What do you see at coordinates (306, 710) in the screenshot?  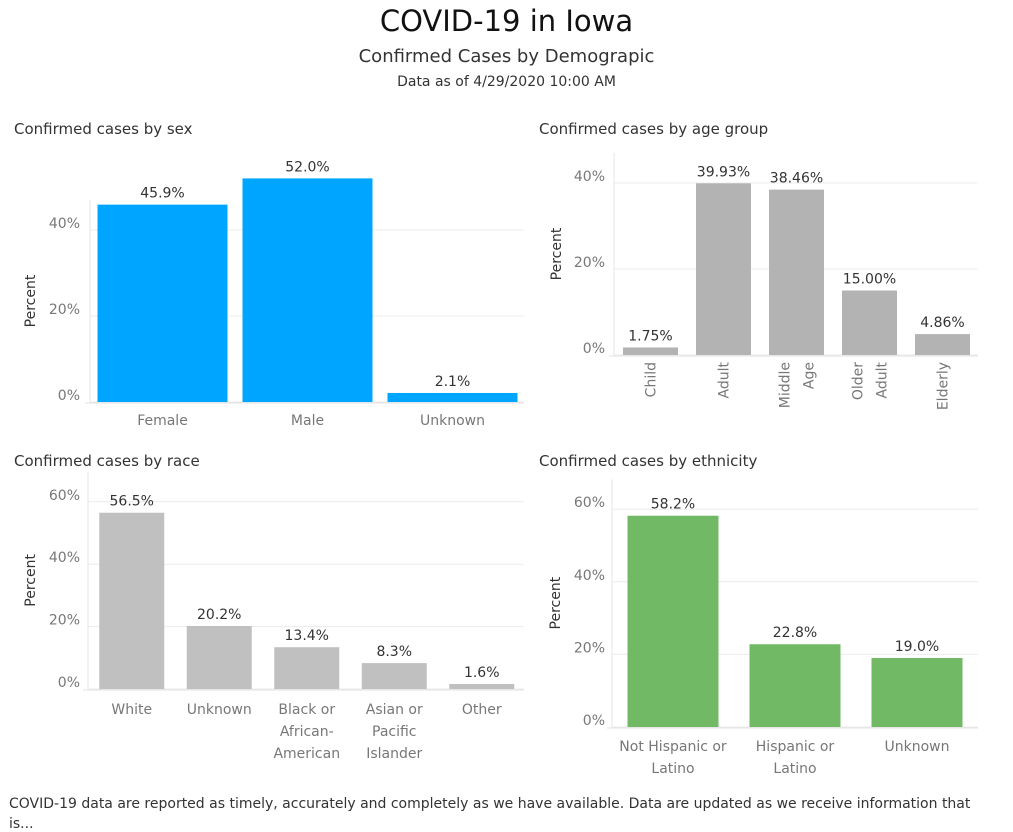 I see `x-tick-label: Black or` at bounding box center [306, 710].